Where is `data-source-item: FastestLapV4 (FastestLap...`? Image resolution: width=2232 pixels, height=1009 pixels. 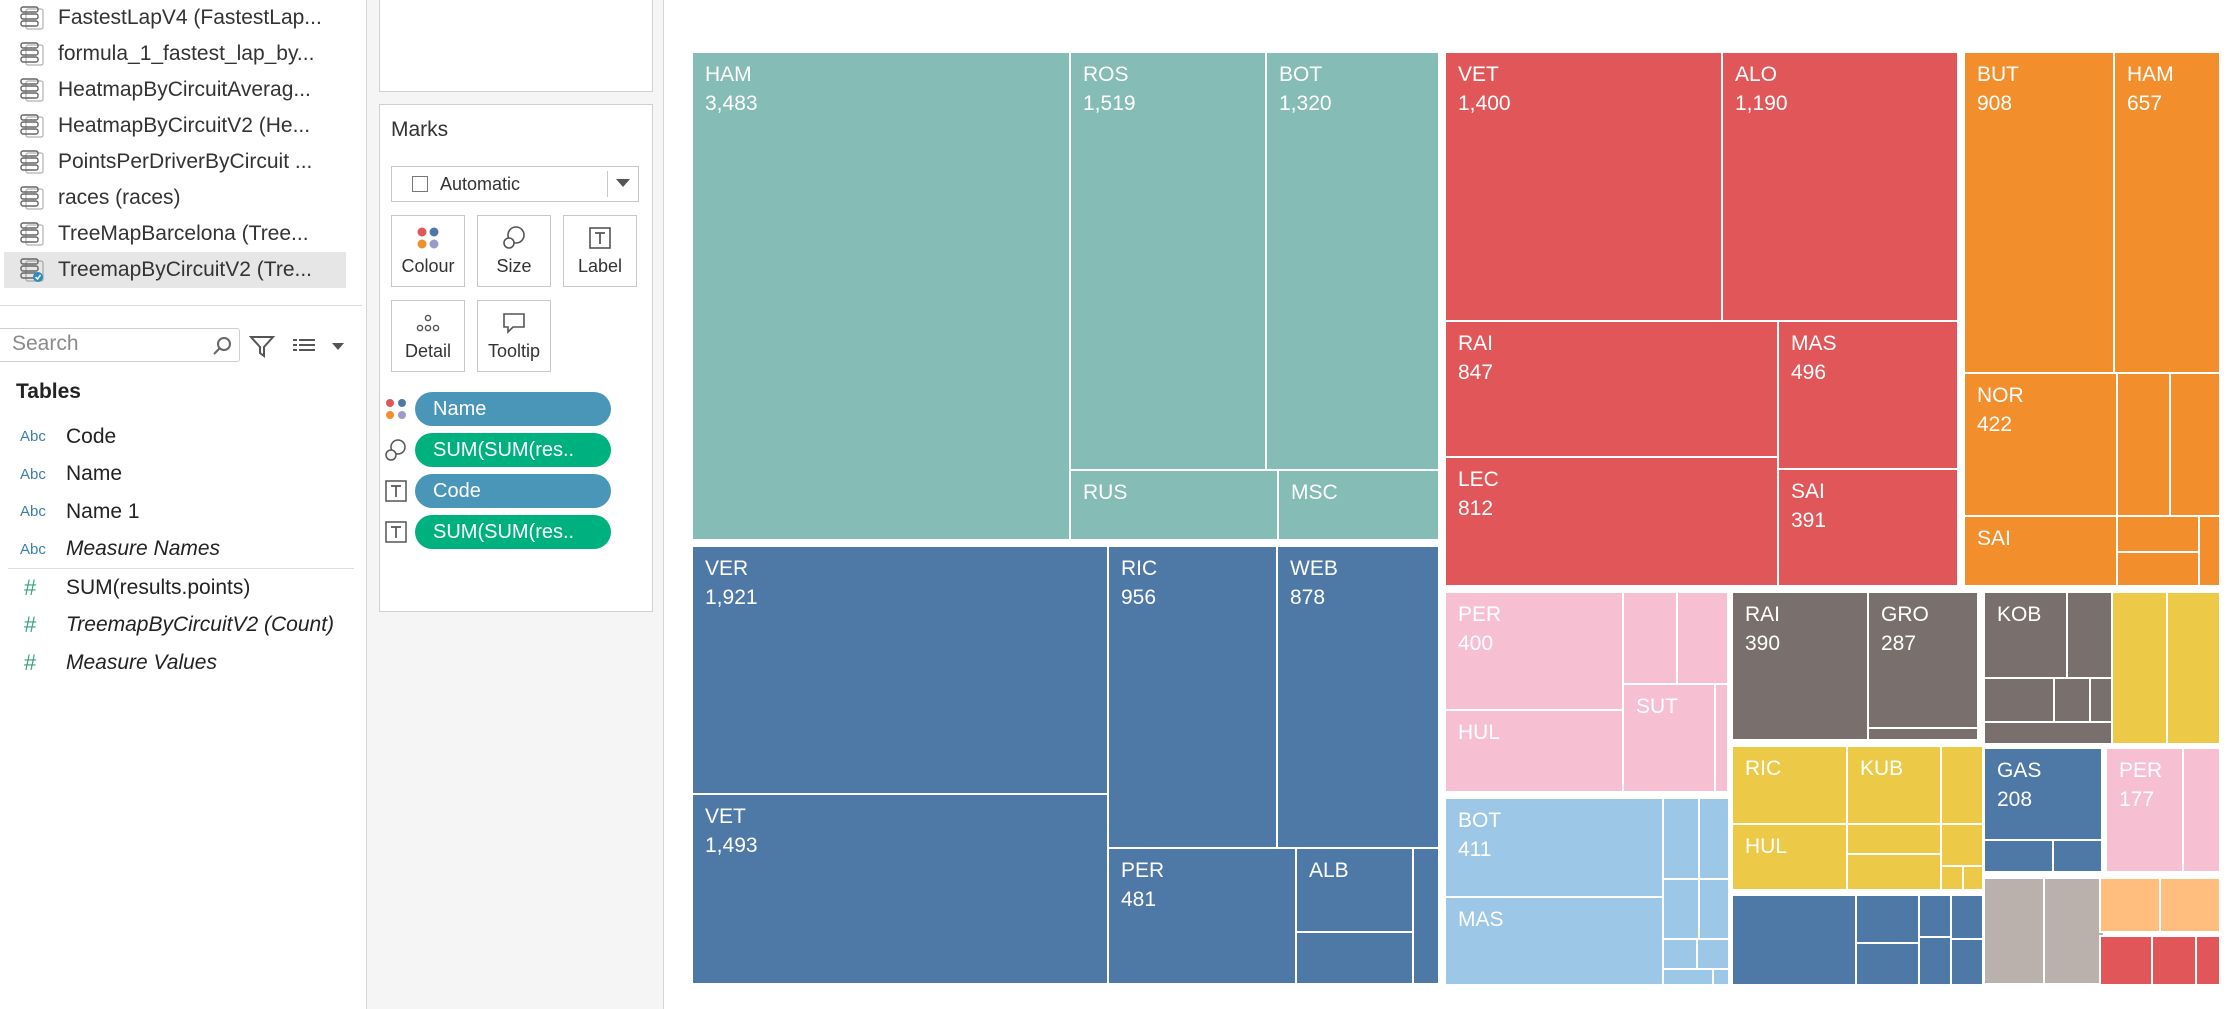
data-source-item: FastestLapV4 (FastestLap... is located at coordinates (180, 18).